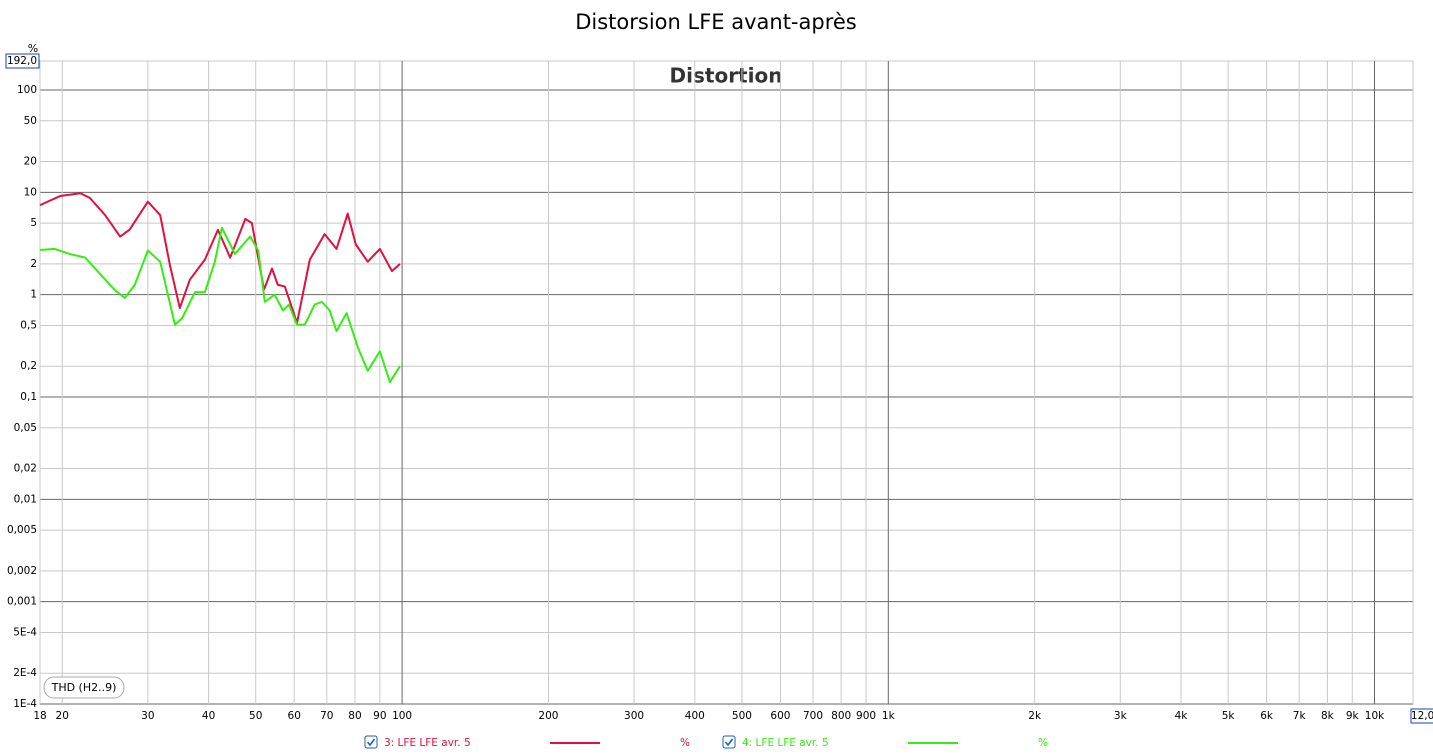 The width and height of the screenshot is (1433, 755). Describe the element at coordinates (695, 716) in the screenshot. I see `x-tick-label: 400` at that location.